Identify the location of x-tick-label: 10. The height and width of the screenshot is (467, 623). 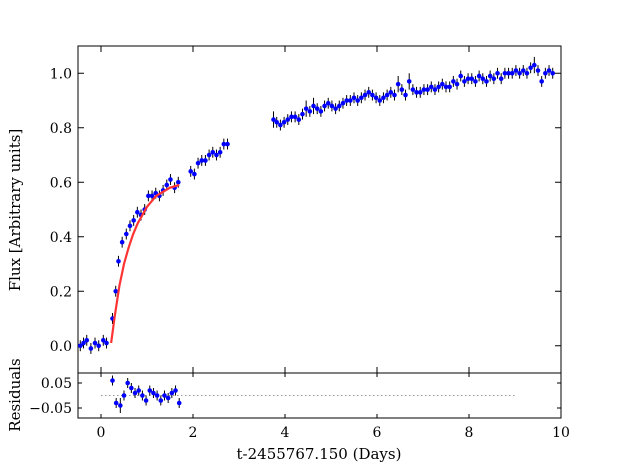
(561, 433).